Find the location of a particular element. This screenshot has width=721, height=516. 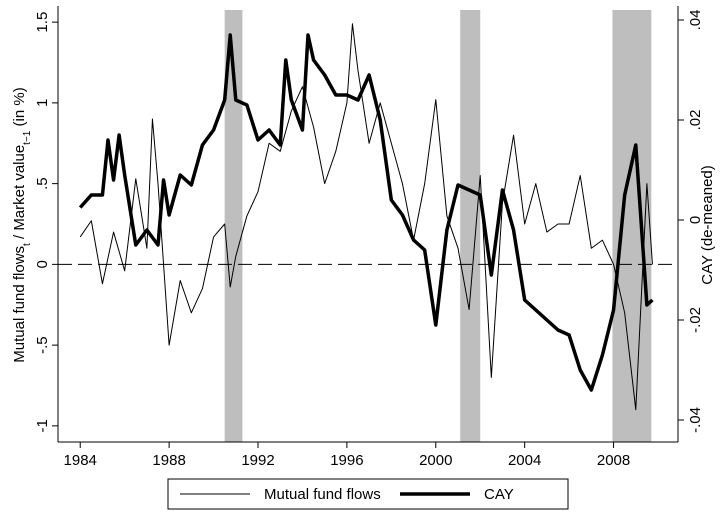

y-label-sub: t−1 is located at coordinates (27, 137).